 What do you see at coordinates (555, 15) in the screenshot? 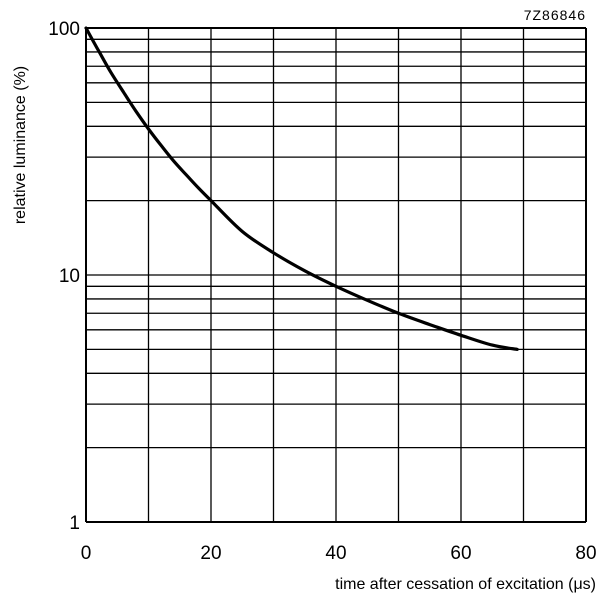
I see `figure-code: 7Z86846` at bounding box center [555, 15].